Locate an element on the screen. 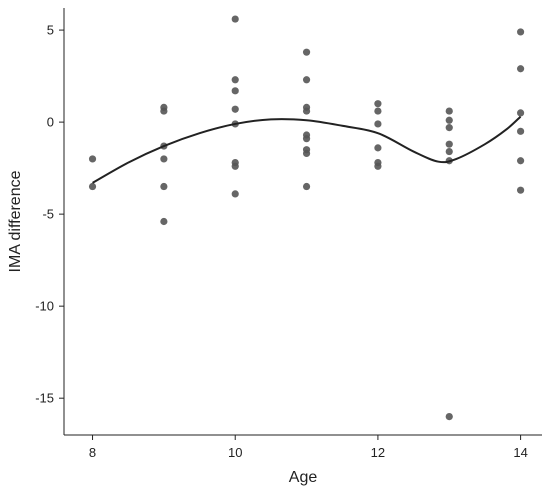 The height and width of the screenshot is (497, 550). x-tick-label: 8 is located at coordinates (92, 452).